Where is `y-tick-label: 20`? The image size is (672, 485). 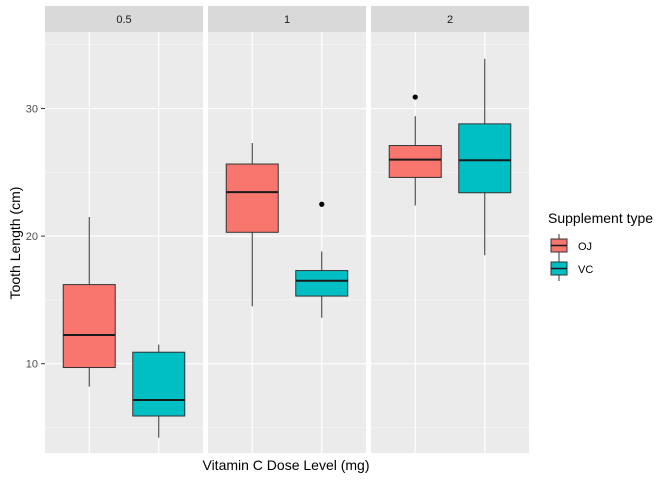
y-tick-label: 20 is located at coordinates (32, 237).